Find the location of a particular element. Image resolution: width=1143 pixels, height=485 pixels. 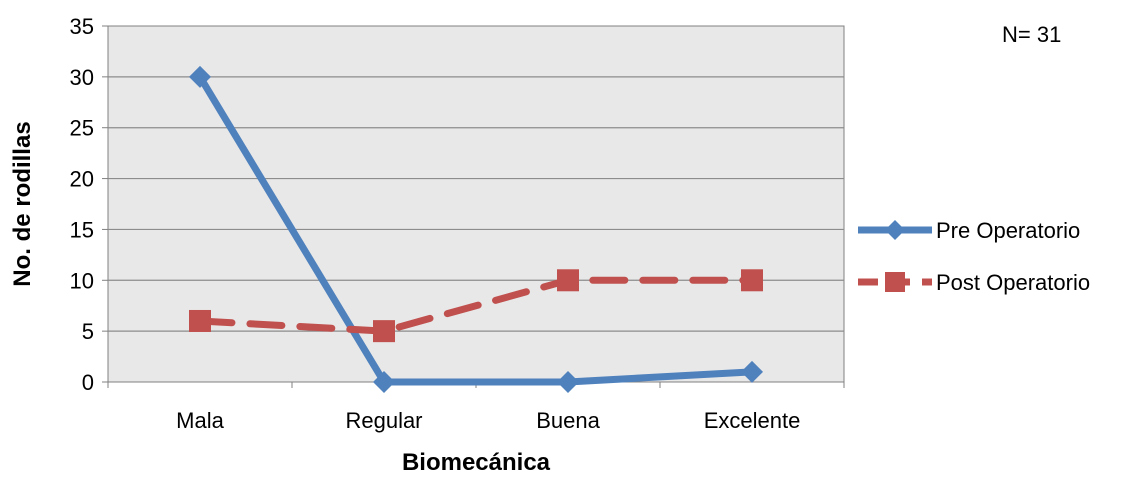

legend-item-1: Pre Operatorio is located at coordinates (969, 230).